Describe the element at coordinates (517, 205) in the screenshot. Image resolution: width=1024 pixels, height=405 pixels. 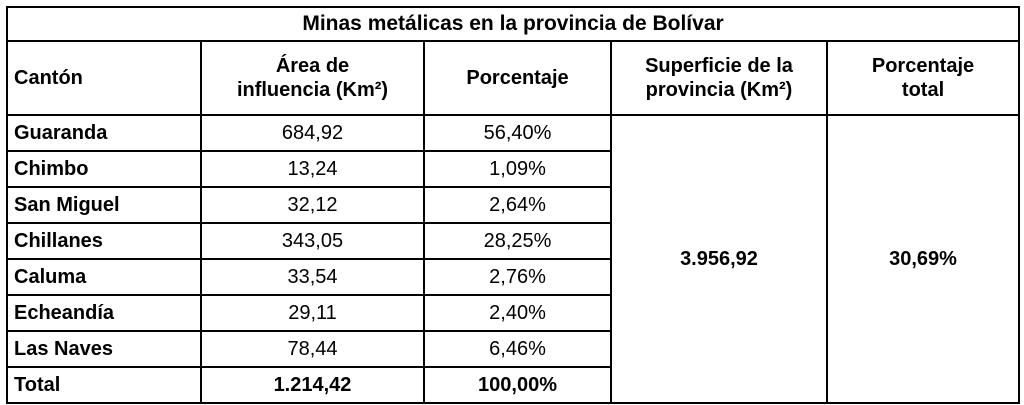
I see `cell: 2,64%` at that location.